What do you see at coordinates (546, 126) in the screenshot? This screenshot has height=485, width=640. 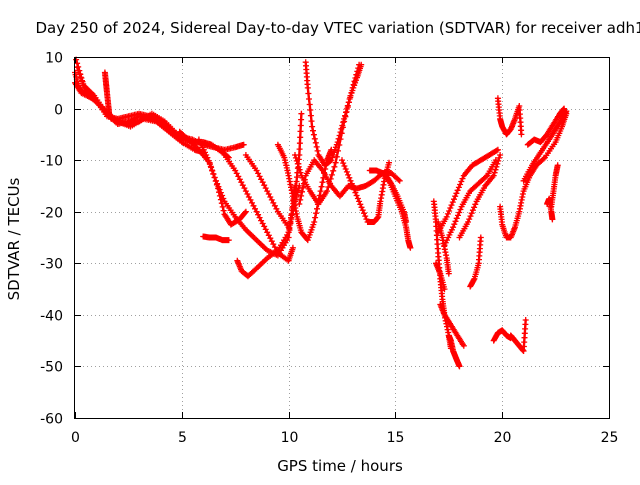 I see `data-series-s34` at bounding box center [546, 126].